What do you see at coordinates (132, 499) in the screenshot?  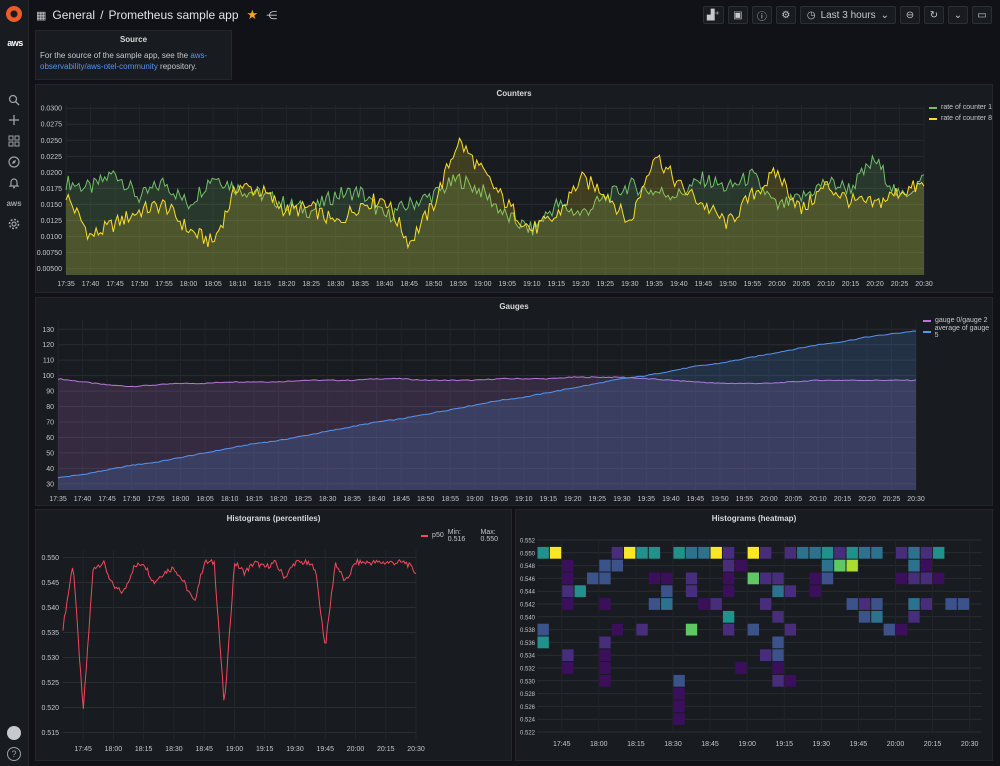 I see `x-tick-label: 17:50` at bounding box center [132, 499].